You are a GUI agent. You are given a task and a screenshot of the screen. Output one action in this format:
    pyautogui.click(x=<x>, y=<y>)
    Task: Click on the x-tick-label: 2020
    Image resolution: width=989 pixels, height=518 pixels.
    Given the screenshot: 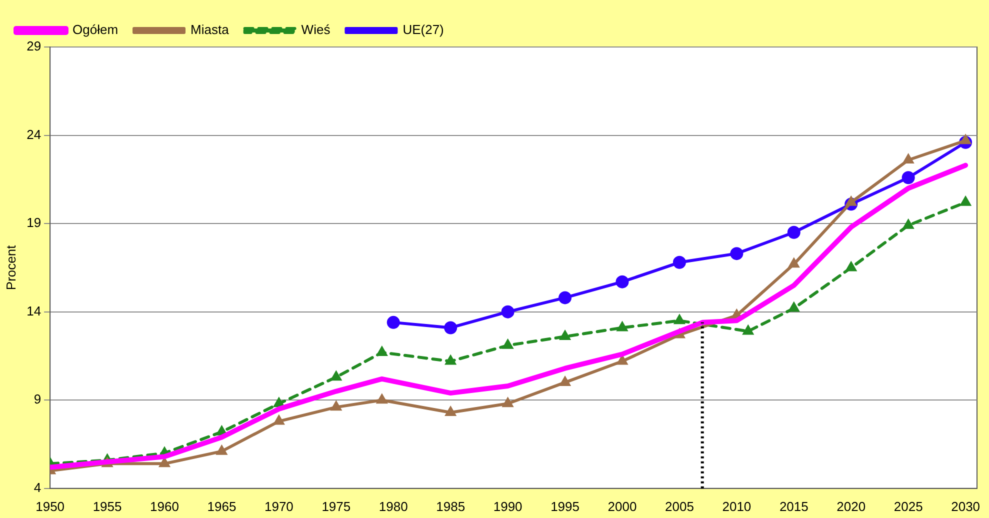 What is the action you would take?
    pyautogui.click(x=851, y=506)
    